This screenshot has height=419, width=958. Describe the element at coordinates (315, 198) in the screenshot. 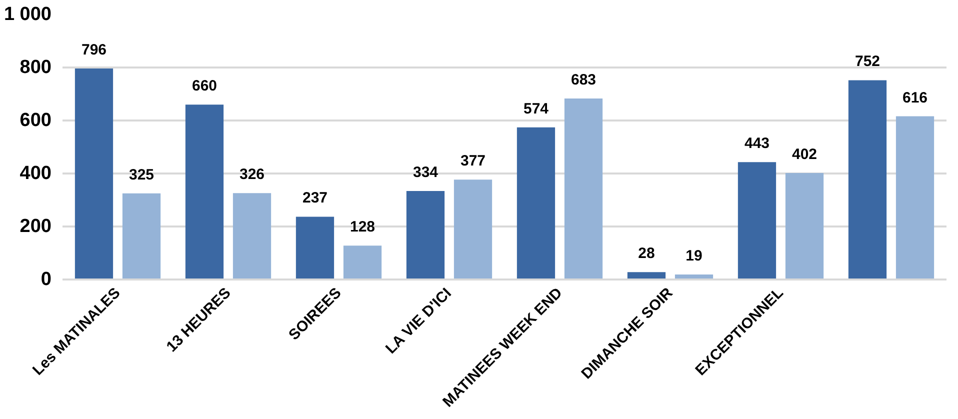

I see `data-label: 237` at that location.